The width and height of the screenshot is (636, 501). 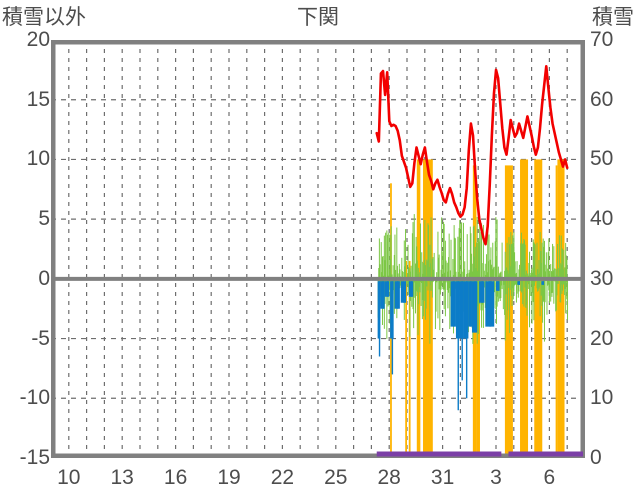 What do you see at coordinates (549, 477) in the screenshot?
I see `x-tick-6: 6` at bounding box center [549, 477].